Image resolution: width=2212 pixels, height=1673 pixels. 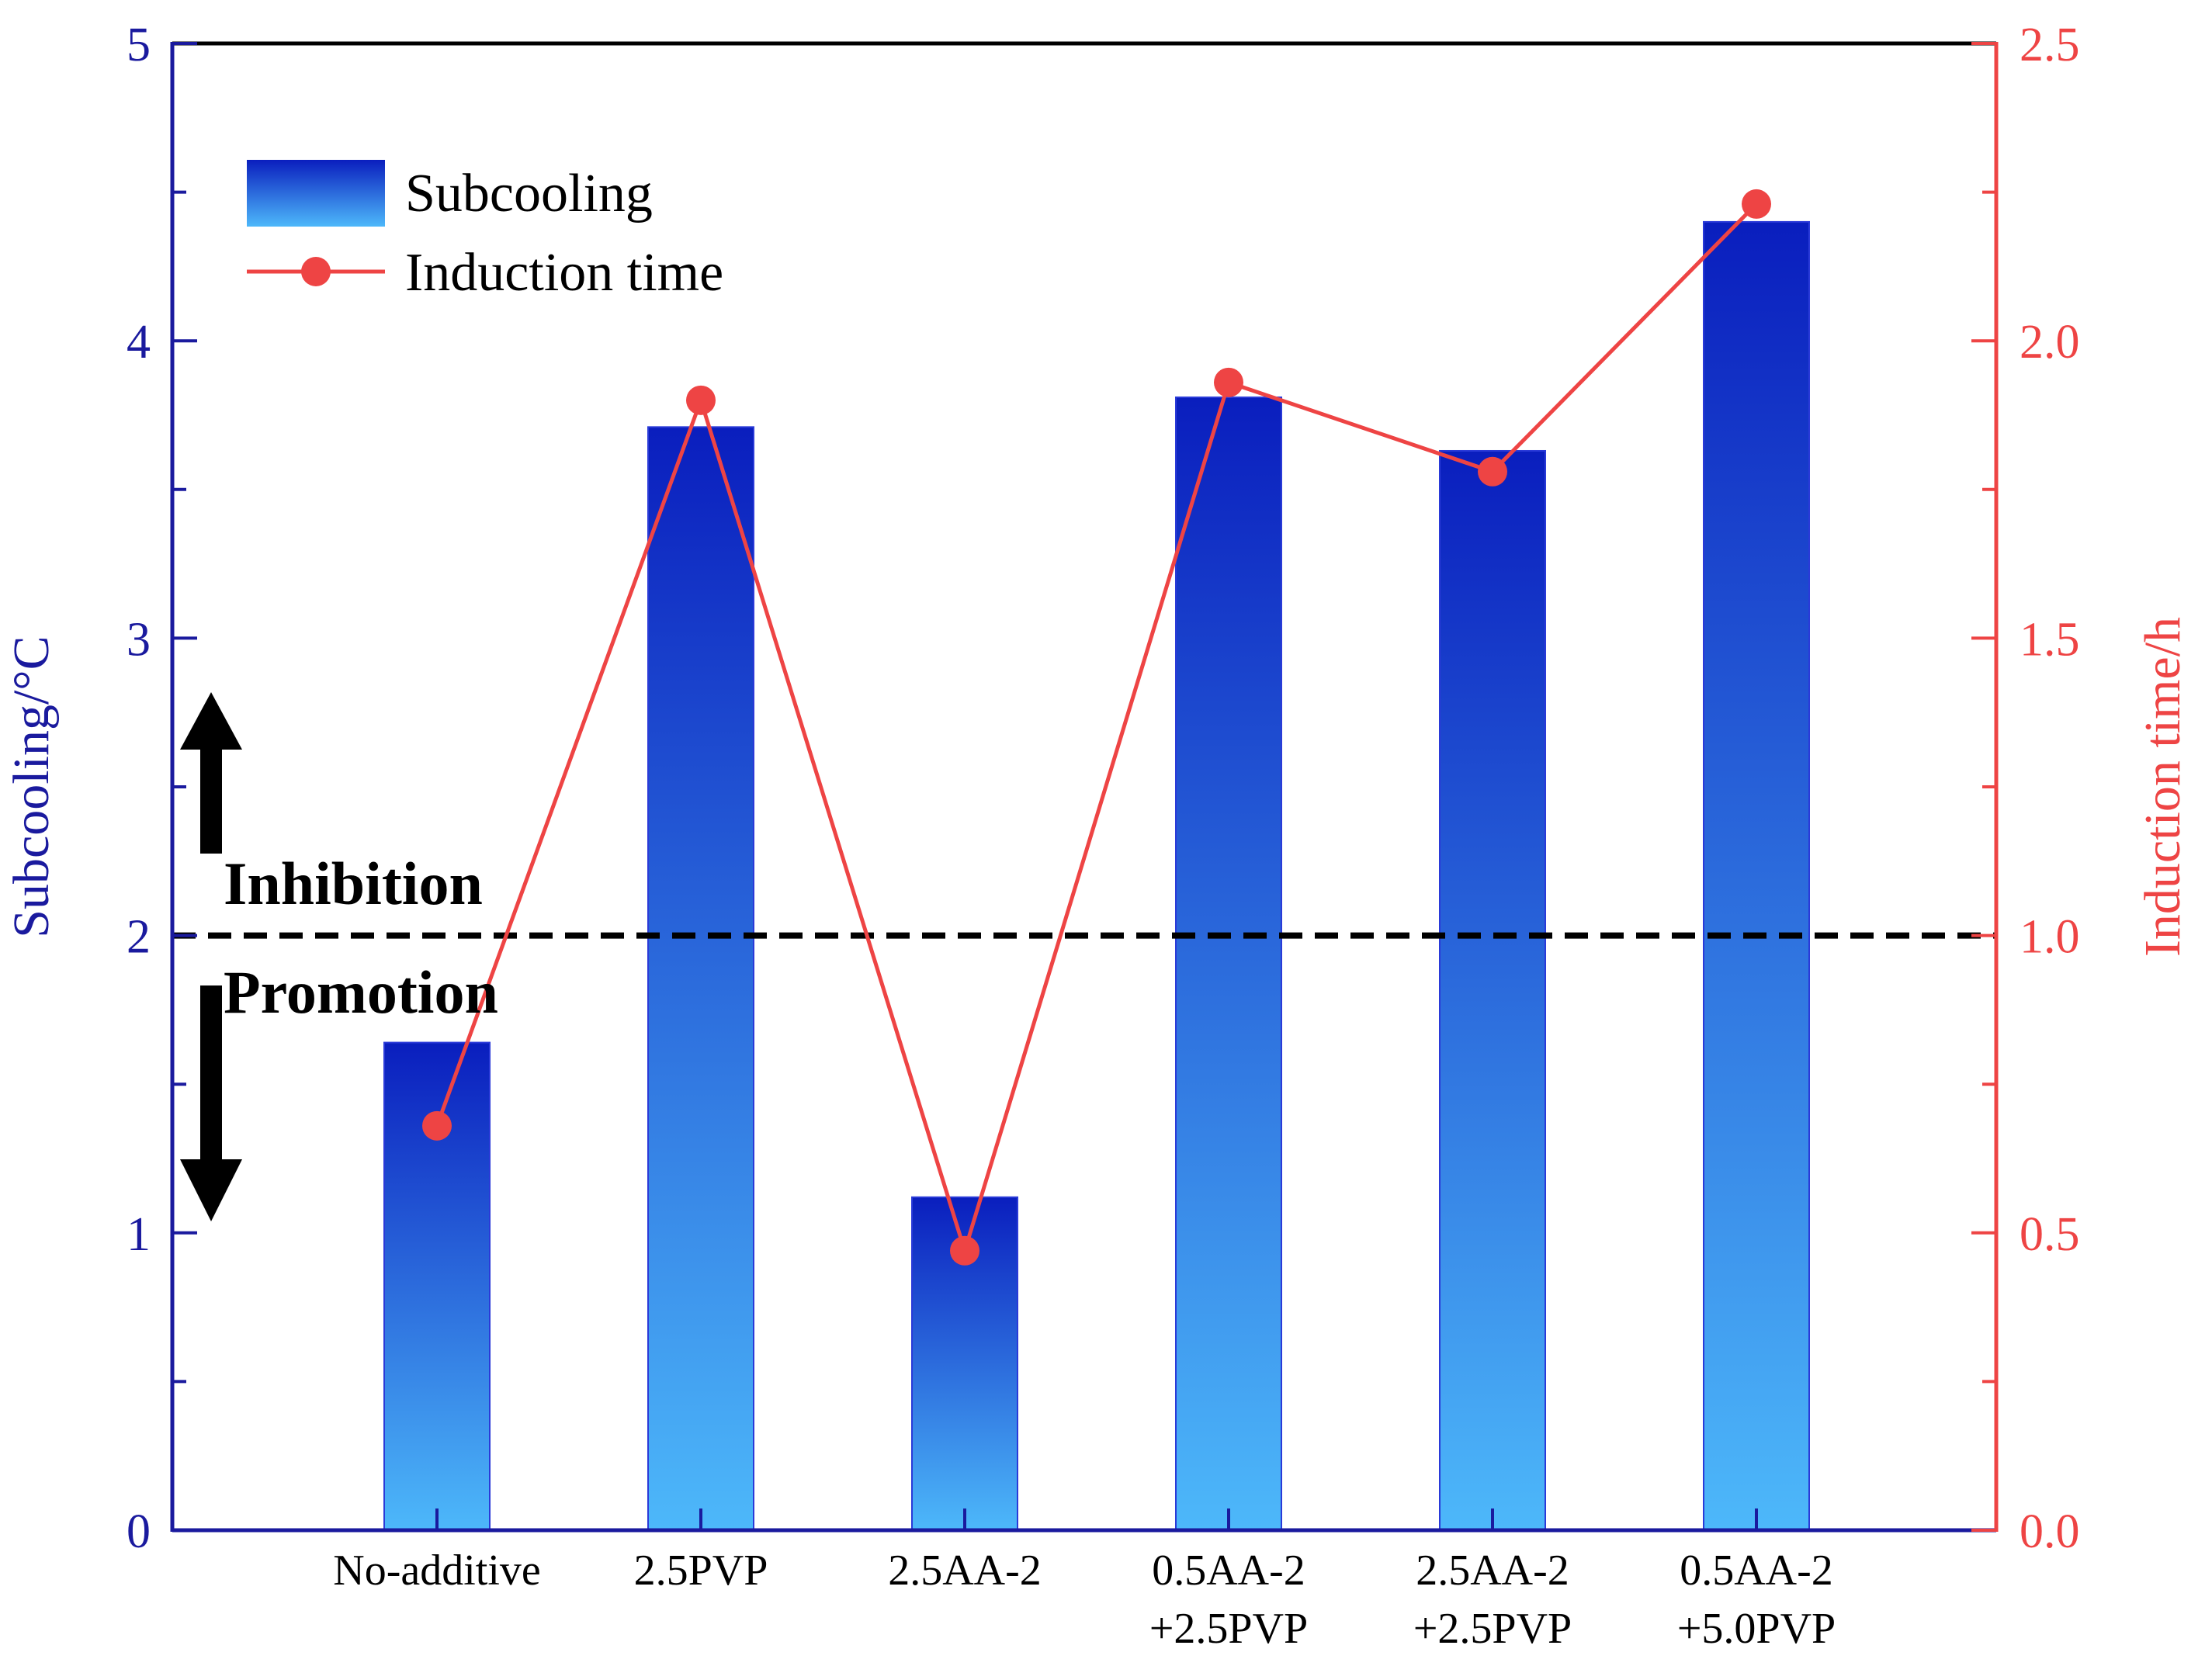 What do you see at coordinates (564, 273) in the screenshot?
I see `legend-label-induction: Induction time` at bounding box center [564, 273].